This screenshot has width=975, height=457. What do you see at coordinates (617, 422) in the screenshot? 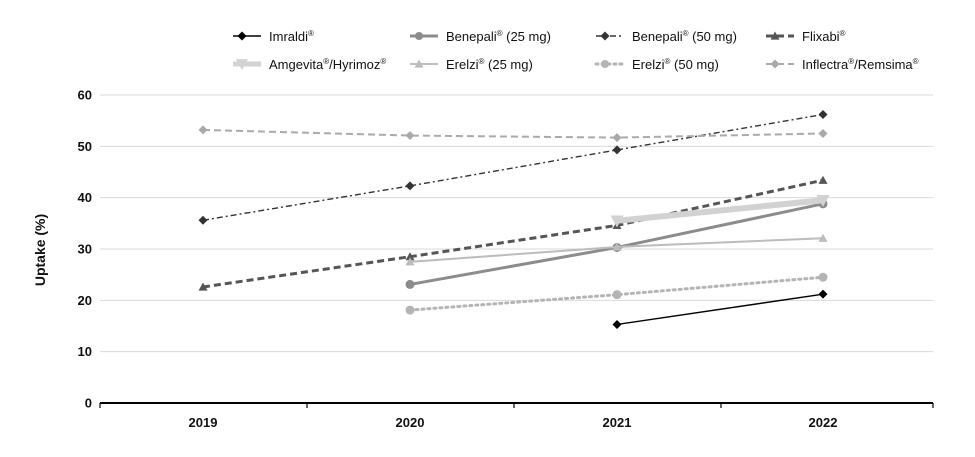
I see `x-tick-label: 2021` at bounding box center [617, 422].